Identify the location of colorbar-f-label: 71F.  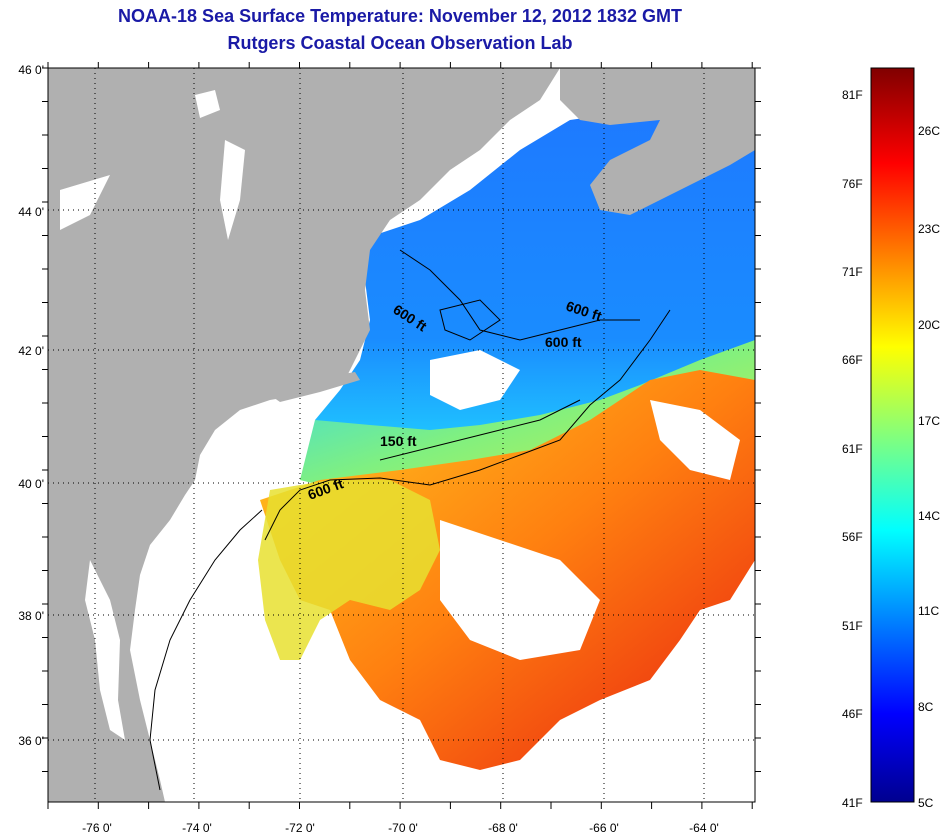
(852, 272).